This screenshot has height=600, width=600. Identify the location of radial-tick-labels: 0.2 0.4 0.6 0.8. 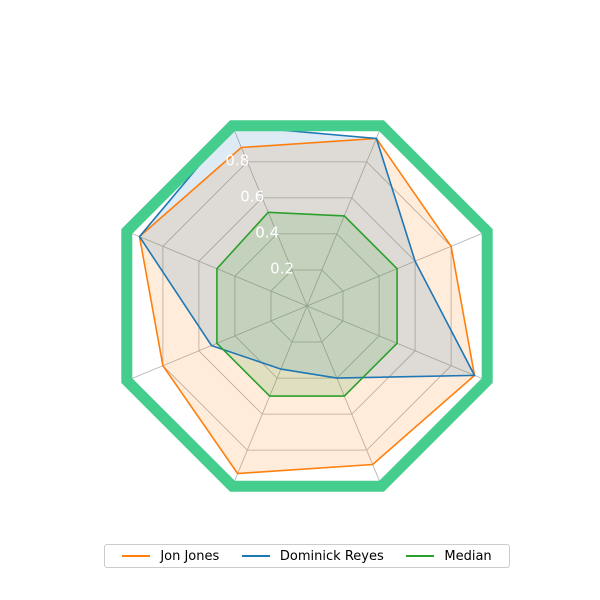
(259, 214).